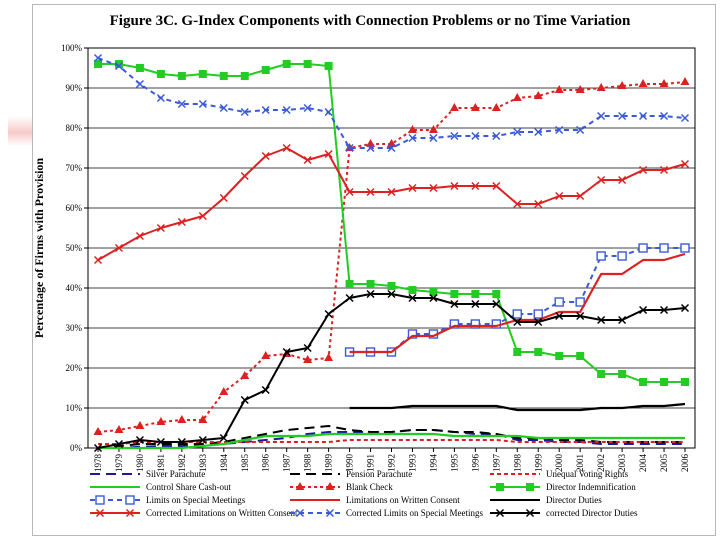 Image resolution: width=720 pixels, height=540 pixels. Describe the element at coordinates (496, 463) in the screenshot. I see `x-tick-label: 1997` at that location.